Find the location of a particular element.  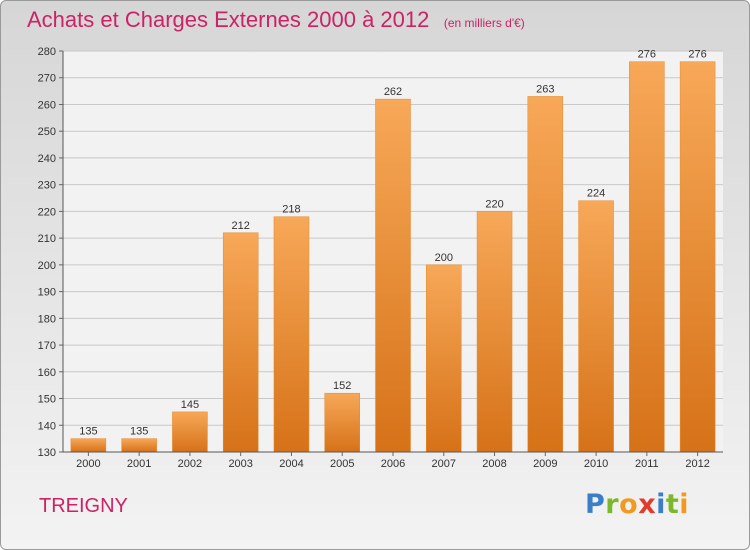

chart-subtitle: (en milliers d'€) is located at coordinates (484, 23).